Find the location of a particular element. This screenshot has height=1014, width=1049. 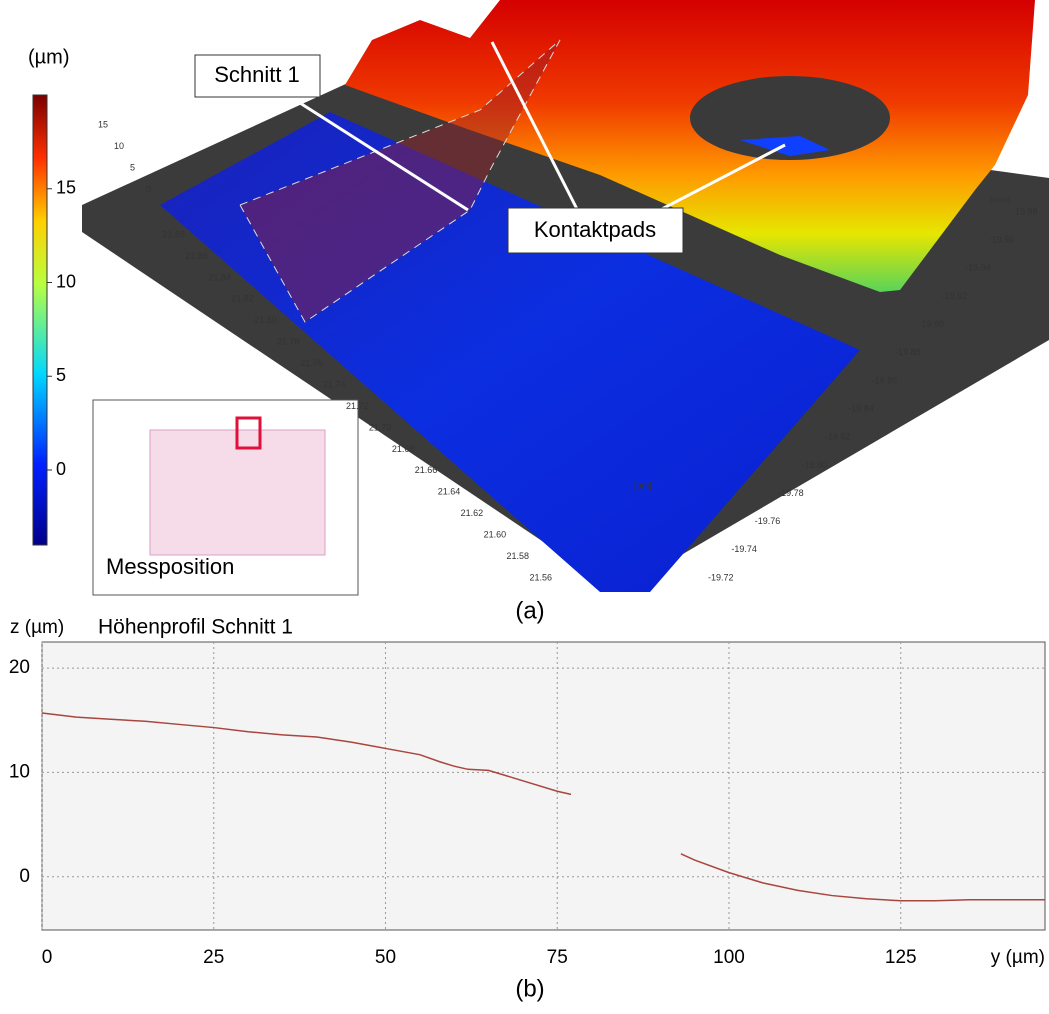

axis-3d-label: 21.88 is located at coordinates (173, 234).